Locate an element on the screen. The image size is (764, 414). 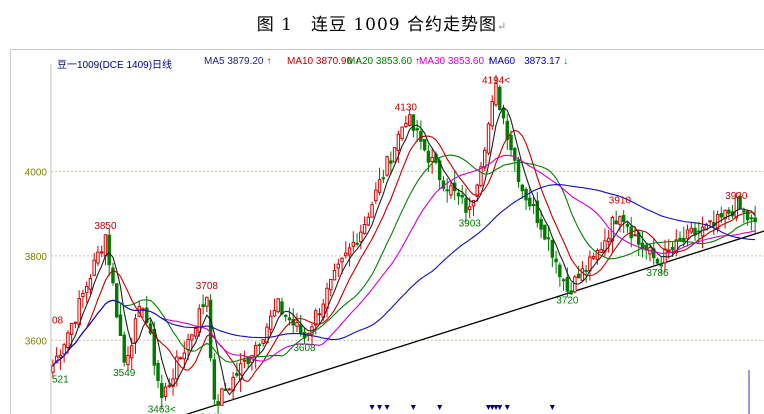
legend-ma30: MA30 3853.60 ↑ is located at coordinates (455, 61).